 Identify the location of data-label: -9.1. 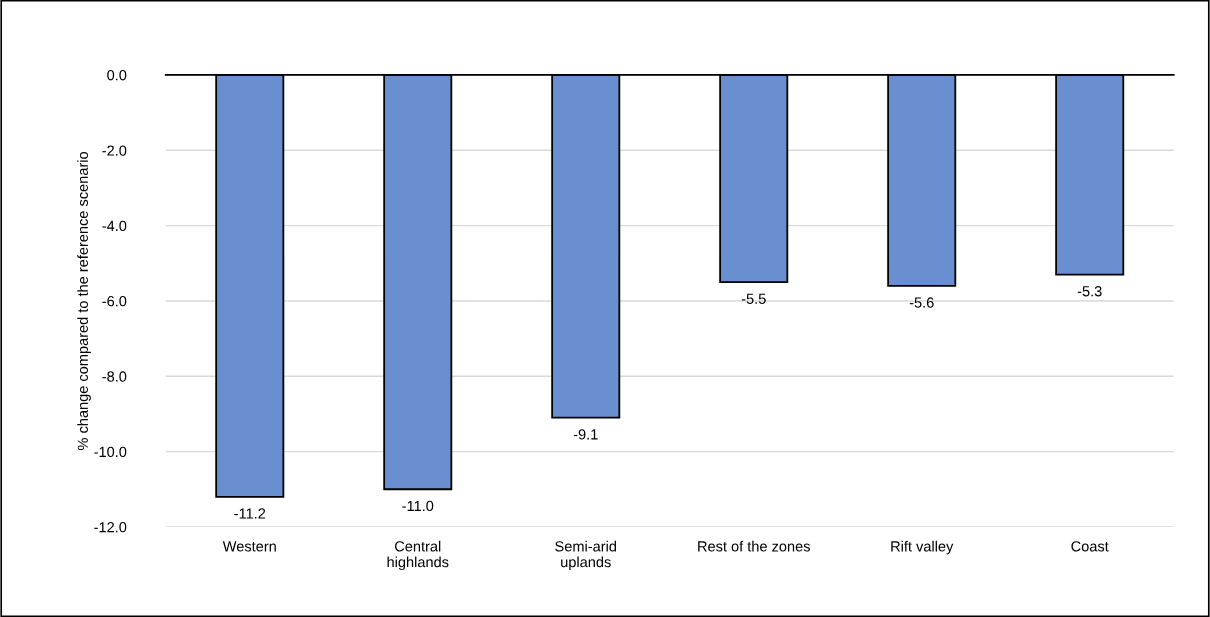
(585, 434).